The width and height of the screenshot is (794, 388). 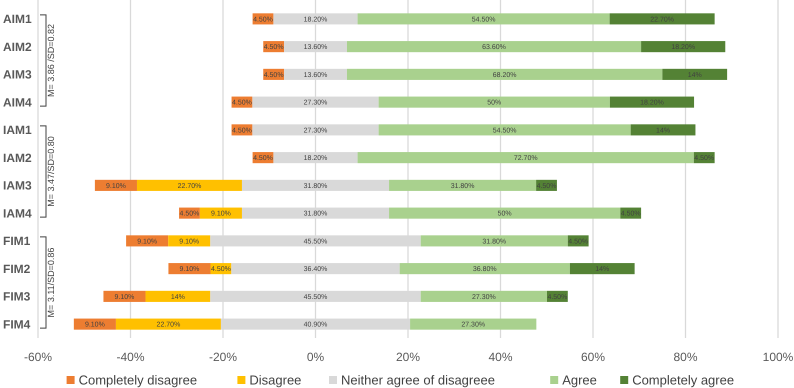 I want to click on x-tick-label: -20%, so click(x=223, y=357).